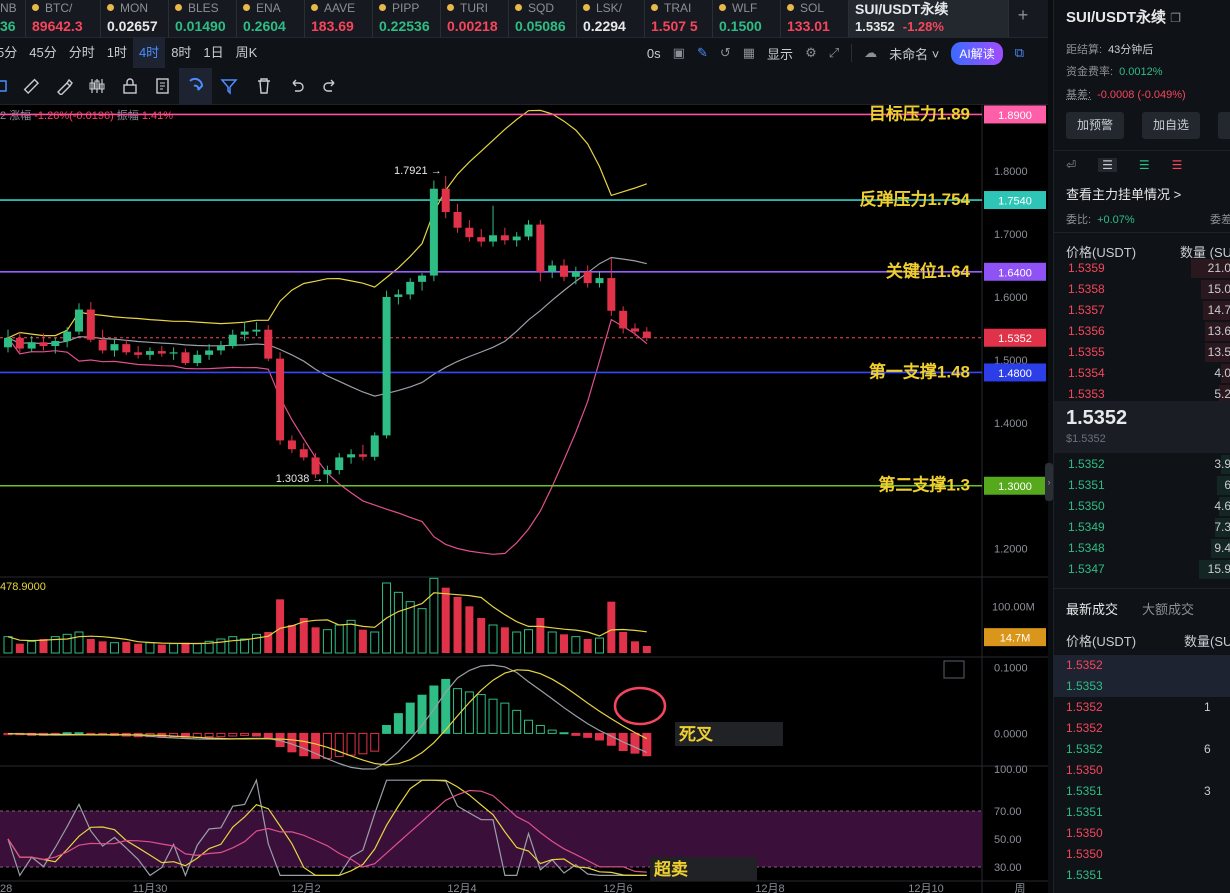 Image resolution: width=1230 pixels, height=893 pixels. I want to click on ticker-tab: BTC/89642.3, so click(63, 18).